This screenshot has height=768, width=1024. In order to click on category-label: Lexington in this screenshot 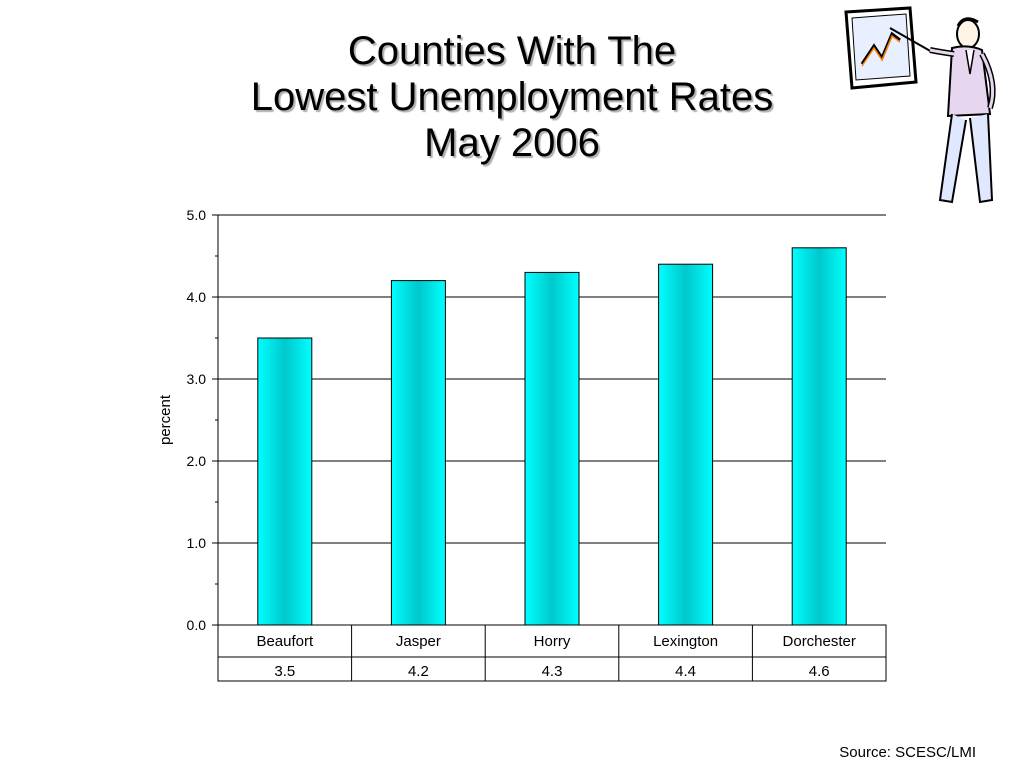, I will do `click(685, 641)`.